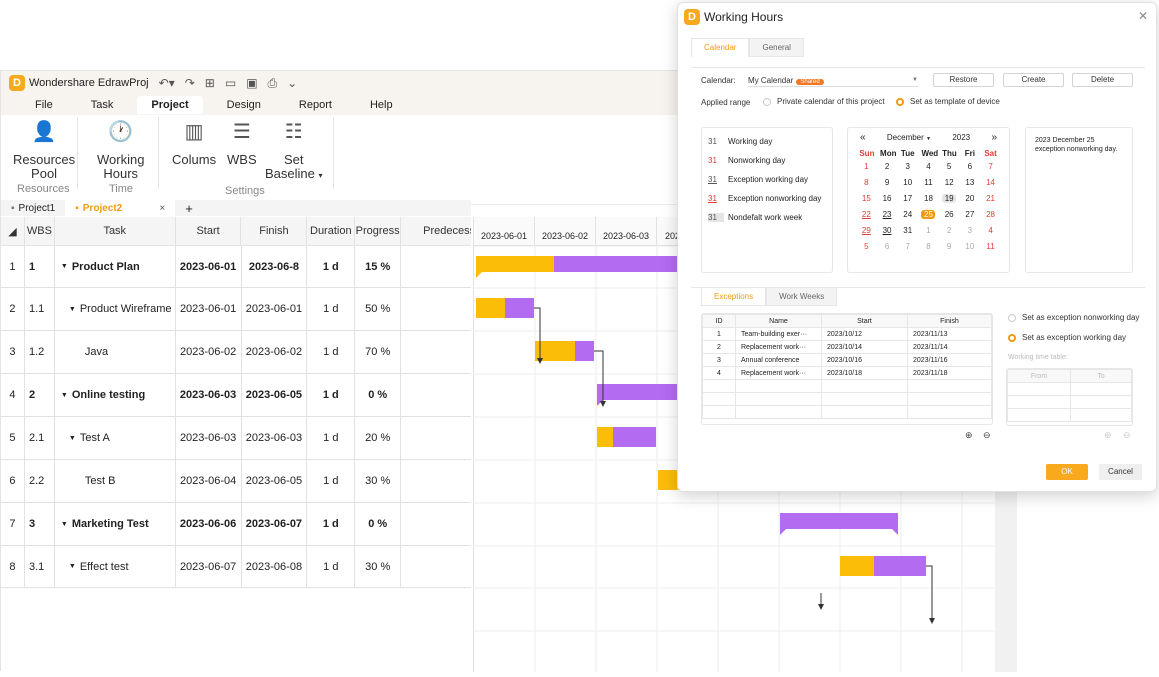  I want to click on calendar-day: 1, so click(928, 230).